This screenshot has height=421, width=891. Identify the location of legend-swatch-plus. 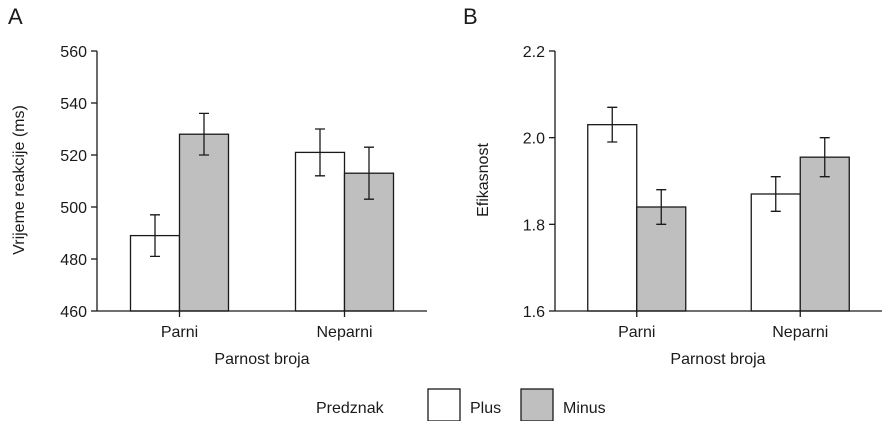
(444, 404).